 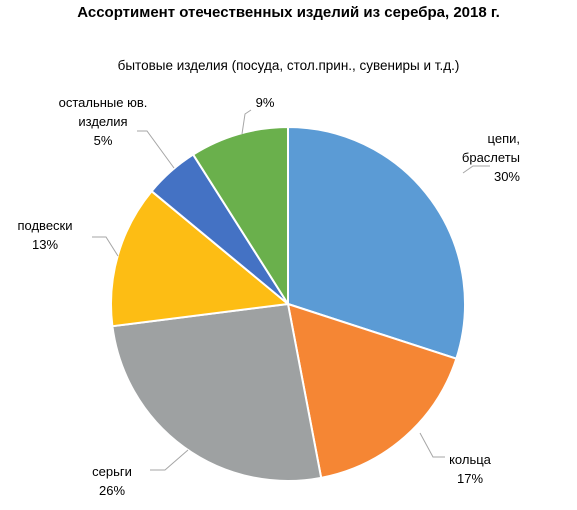 What do you see at coordinates (112, 490) in the screenshot?
I see `slice-percent-label: 26%` at bounding box center [112, 490].